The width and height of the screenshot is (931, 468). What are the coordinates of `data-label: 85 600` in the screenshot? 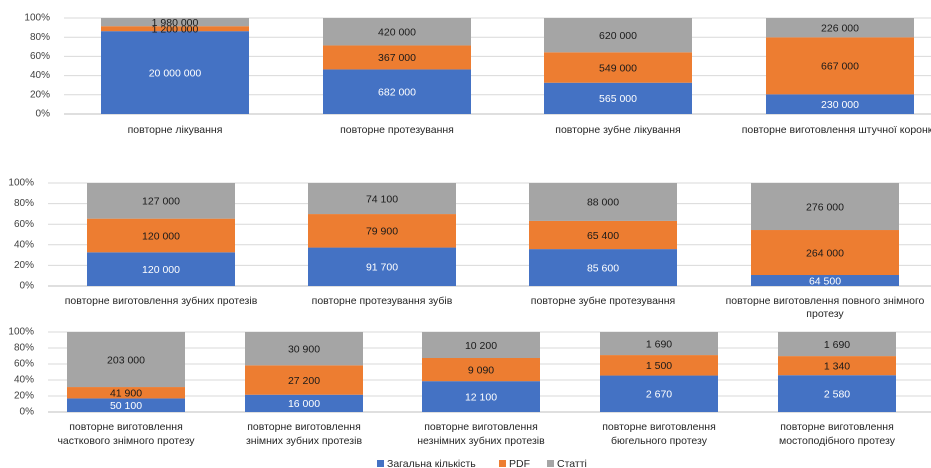 It's located at (603, 268).